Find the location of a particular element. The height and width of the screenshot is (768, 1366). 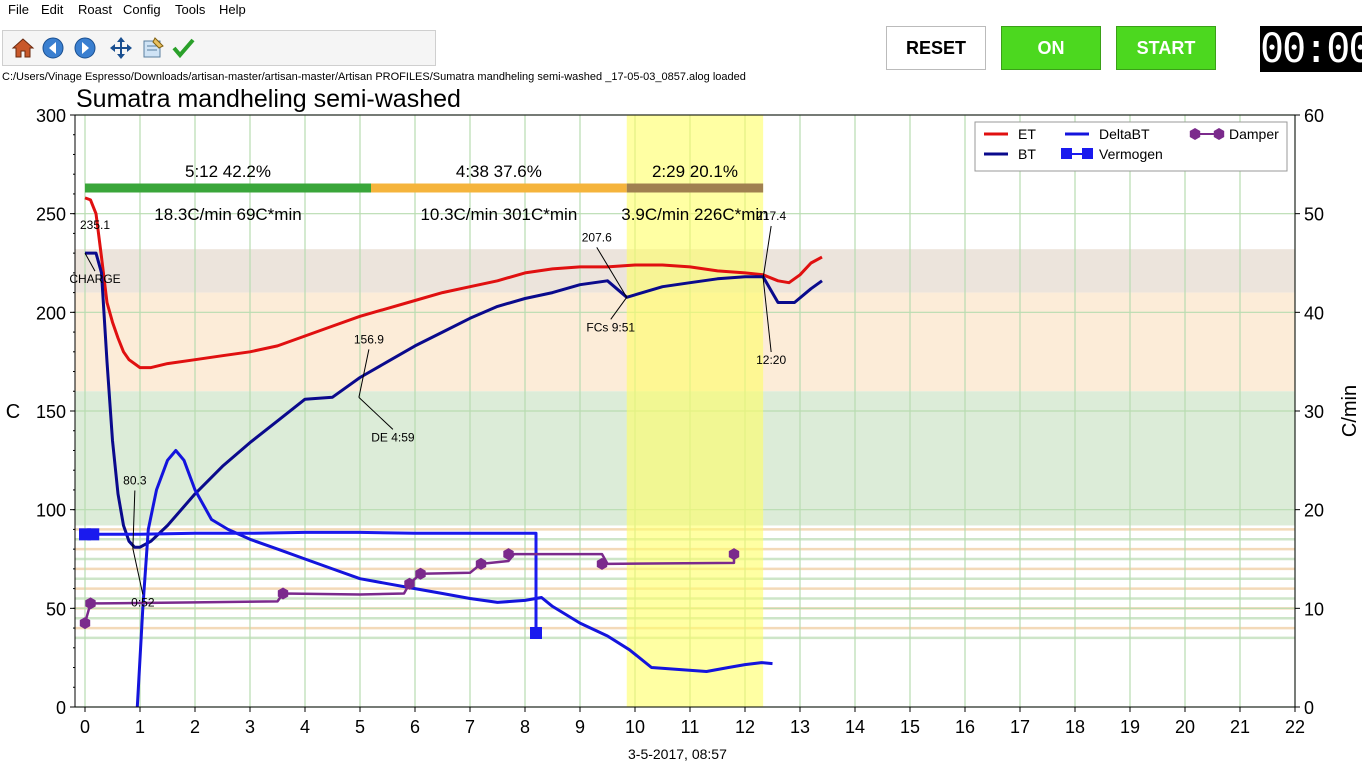

chart-title: Sumatra mandheling semi-washed is located at coordinates (268, 99).